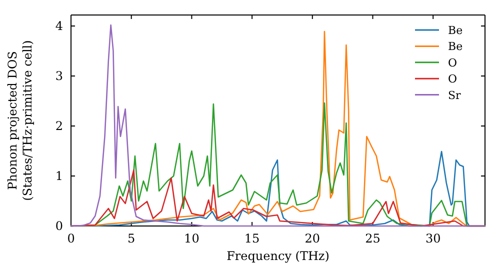  What do you see at coordinates (192, 239) in the screenshot?
I see `x-tick-label: 10` at bounding box center [192, 239].